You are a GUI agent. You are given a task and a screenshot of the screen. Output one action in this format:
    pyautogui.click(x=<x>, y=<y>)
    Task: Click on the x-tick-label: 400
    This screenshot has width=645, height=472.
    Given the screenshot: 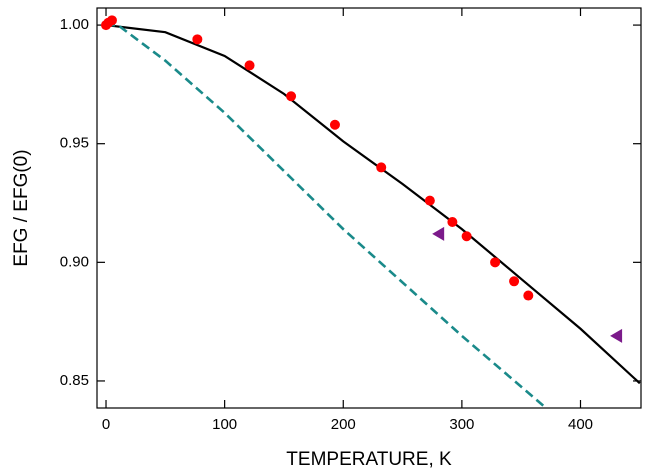 What is the action you would take?
    pyautogui.click(x=580, y=424)
    